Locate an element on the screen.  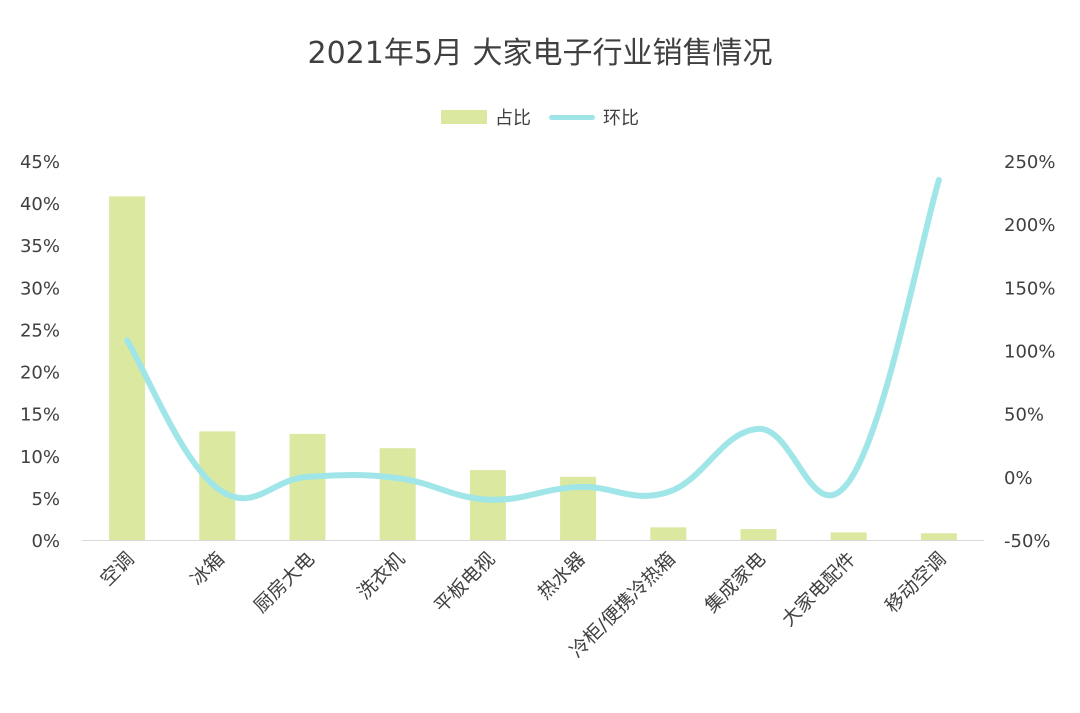
y-left-tick-label: 20% is located at coordinates (40, 373).